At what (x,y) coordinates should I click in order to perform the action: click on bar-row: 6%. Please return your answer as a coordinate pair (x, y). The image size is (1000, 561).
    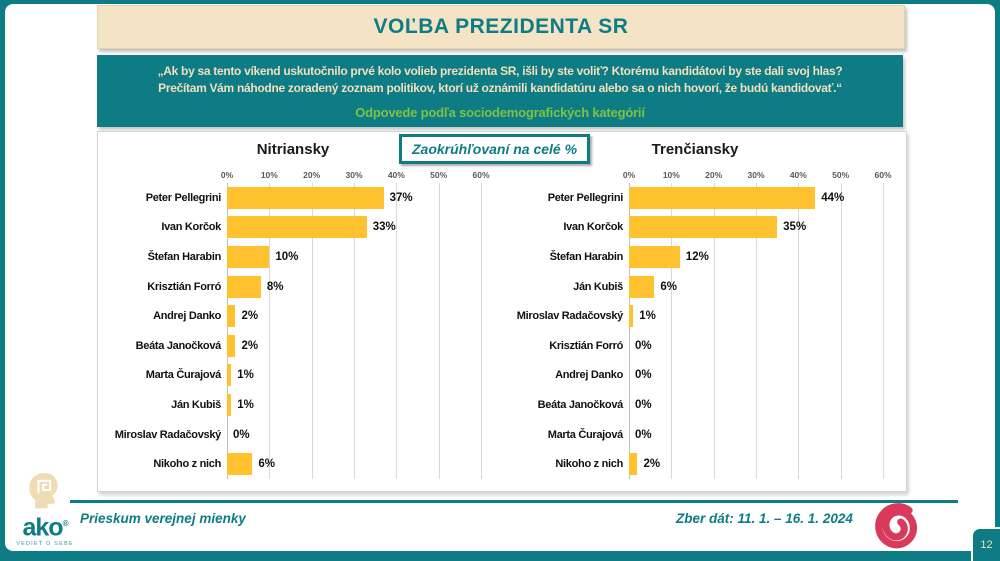
    Looking at the image, I should click on (354, 464).